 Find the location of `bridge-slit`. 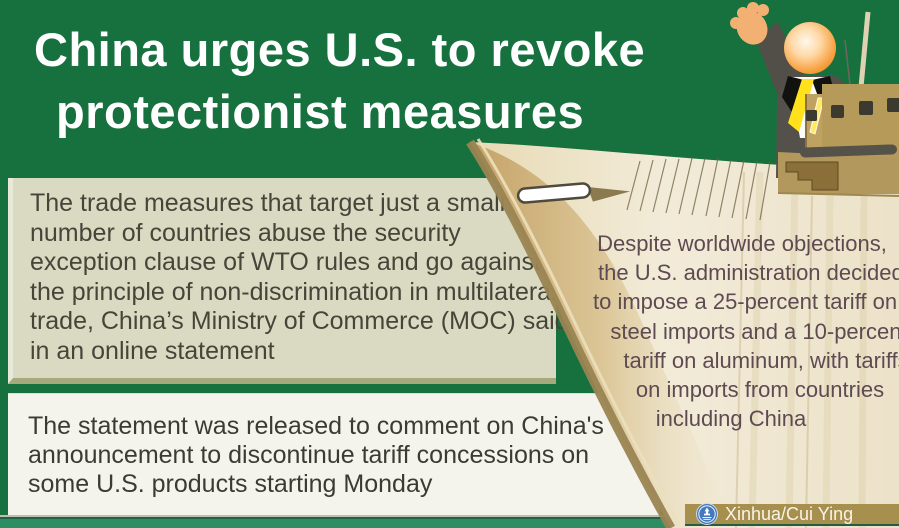

bridge-slit is located at coordinates (848, 151).